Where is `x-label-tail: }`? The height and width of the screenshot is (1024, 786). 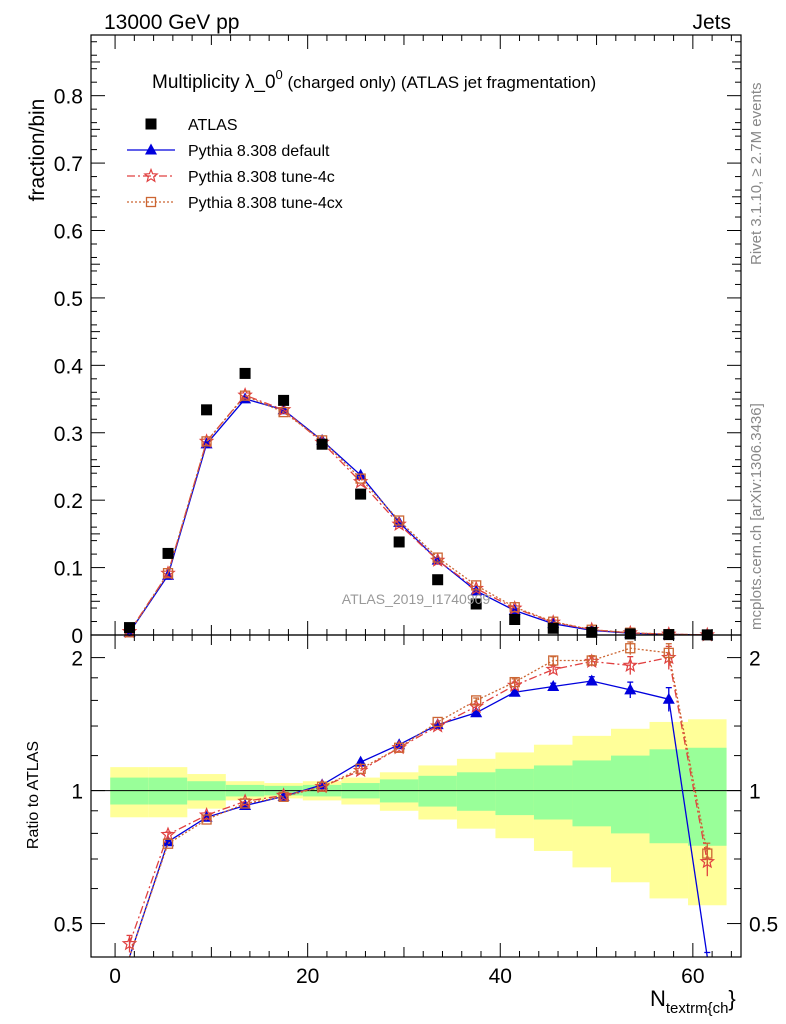 x-label-tail: } is located at coordinates (731, 998).